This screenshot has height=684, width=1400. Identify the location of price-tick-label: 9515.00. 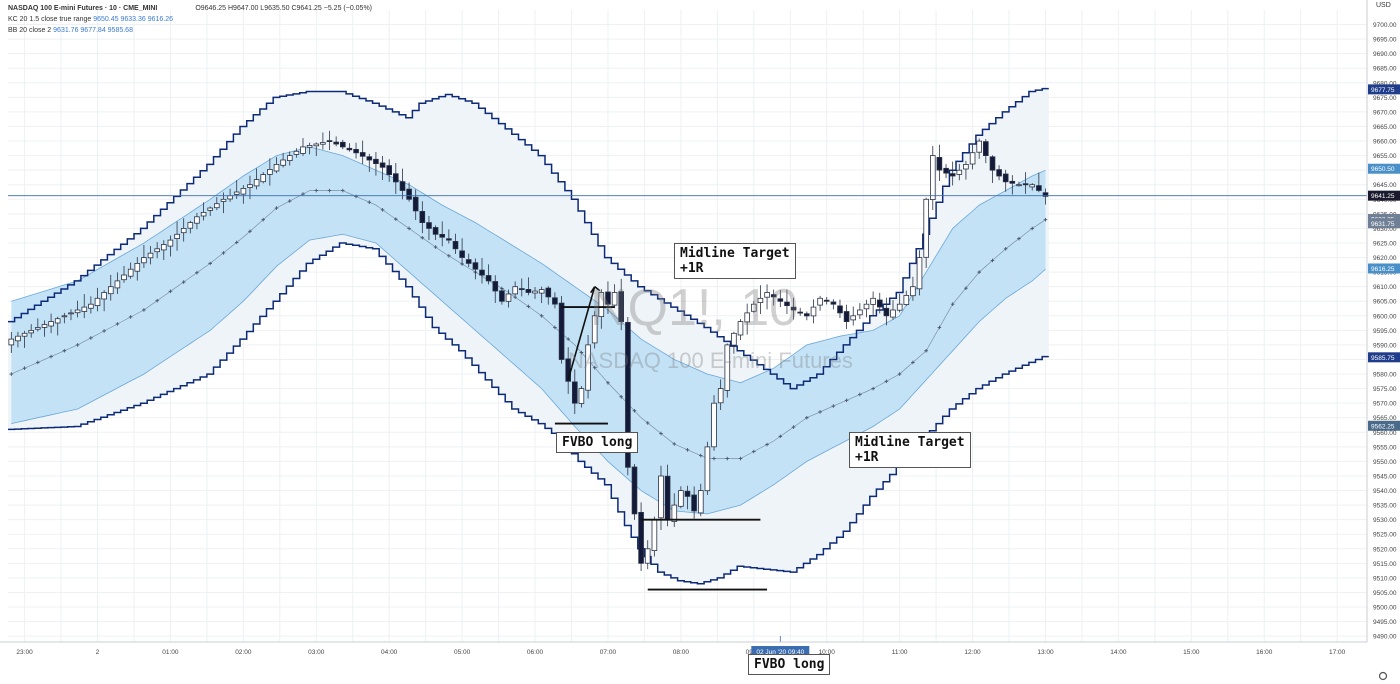
(1385, 564).